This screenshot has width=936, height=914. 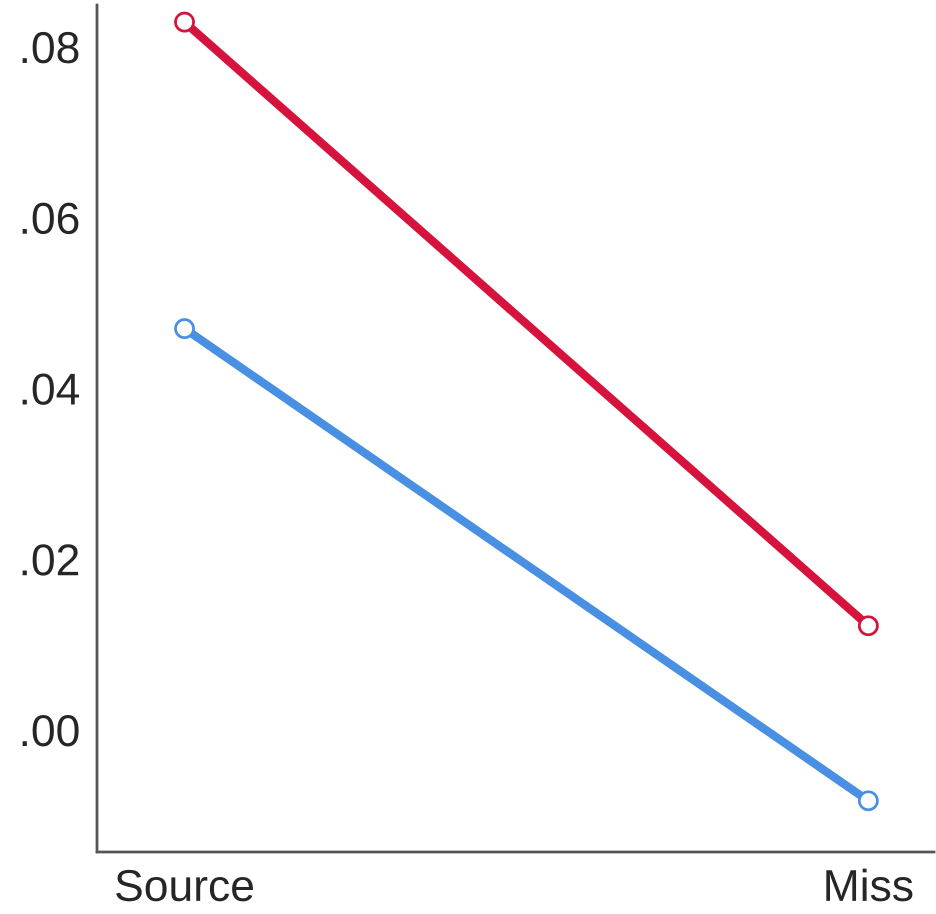 What do you see at coordinates (50, 48) in the screenshot?
I see `y-tick-label: .08` at bounding box center [50, 48].